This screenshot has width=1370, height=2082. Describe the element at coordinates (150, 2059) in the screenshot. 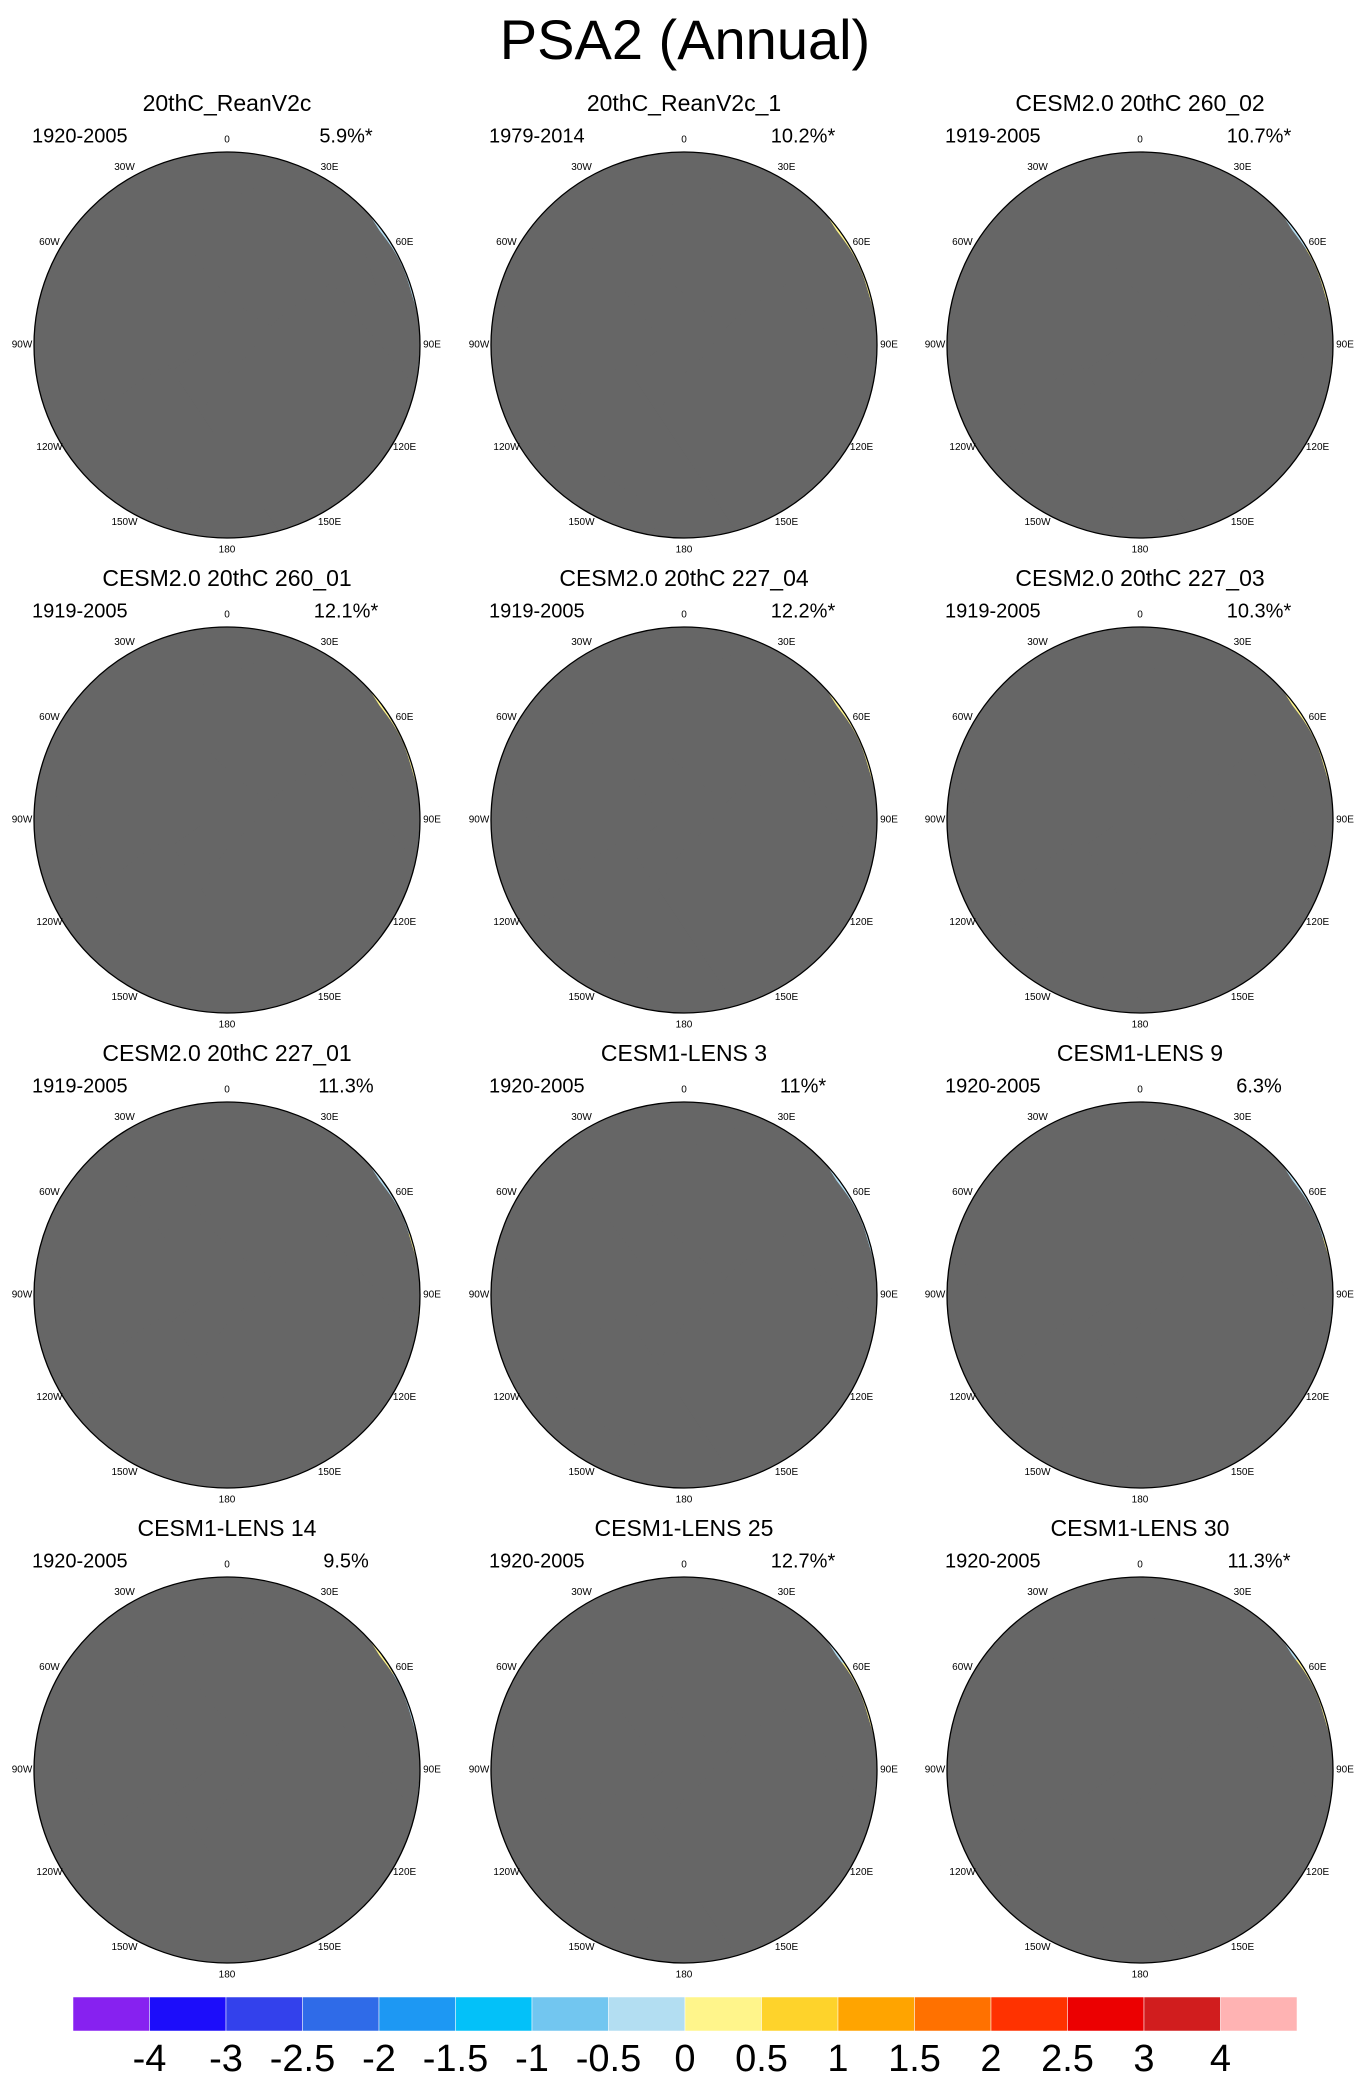

I see `colorbar-tick-label: -4` at that location.